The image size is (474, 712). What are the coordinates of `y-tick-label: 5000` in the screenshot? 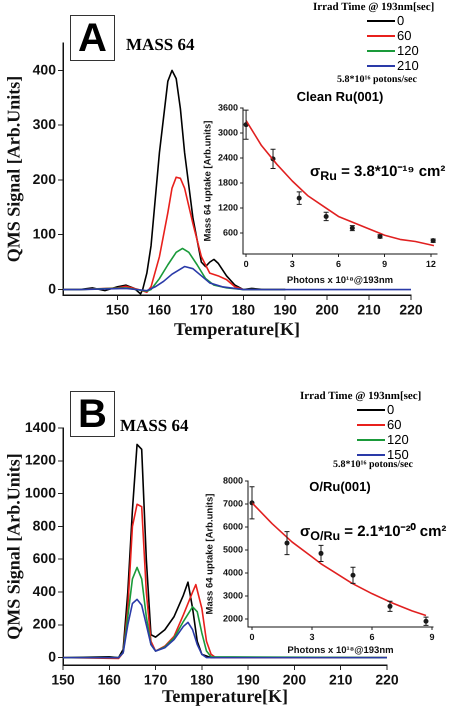 It's located at (232, 549).